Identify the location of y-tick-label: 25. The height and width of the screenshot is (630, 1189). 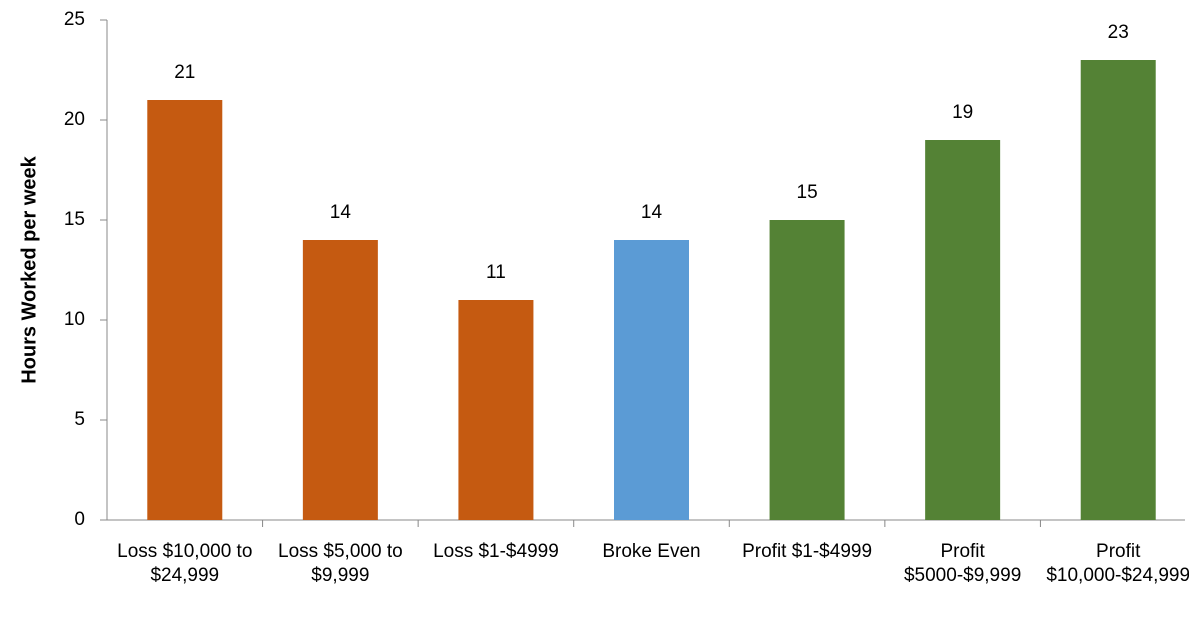
(74, 19).